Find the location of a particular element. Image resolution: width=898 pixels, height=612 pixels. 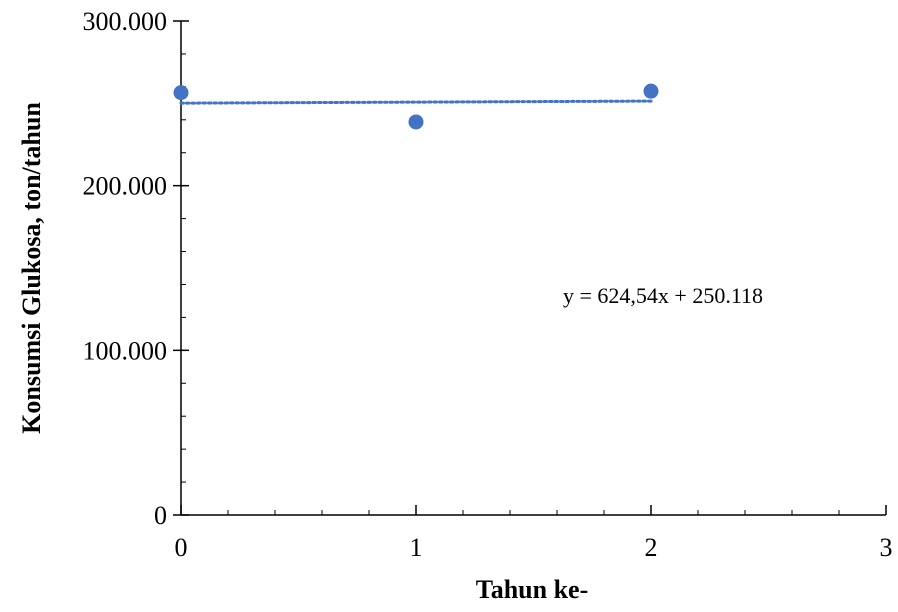

x-axis-title: Tahun ke- is located at coordinates (532, 589).